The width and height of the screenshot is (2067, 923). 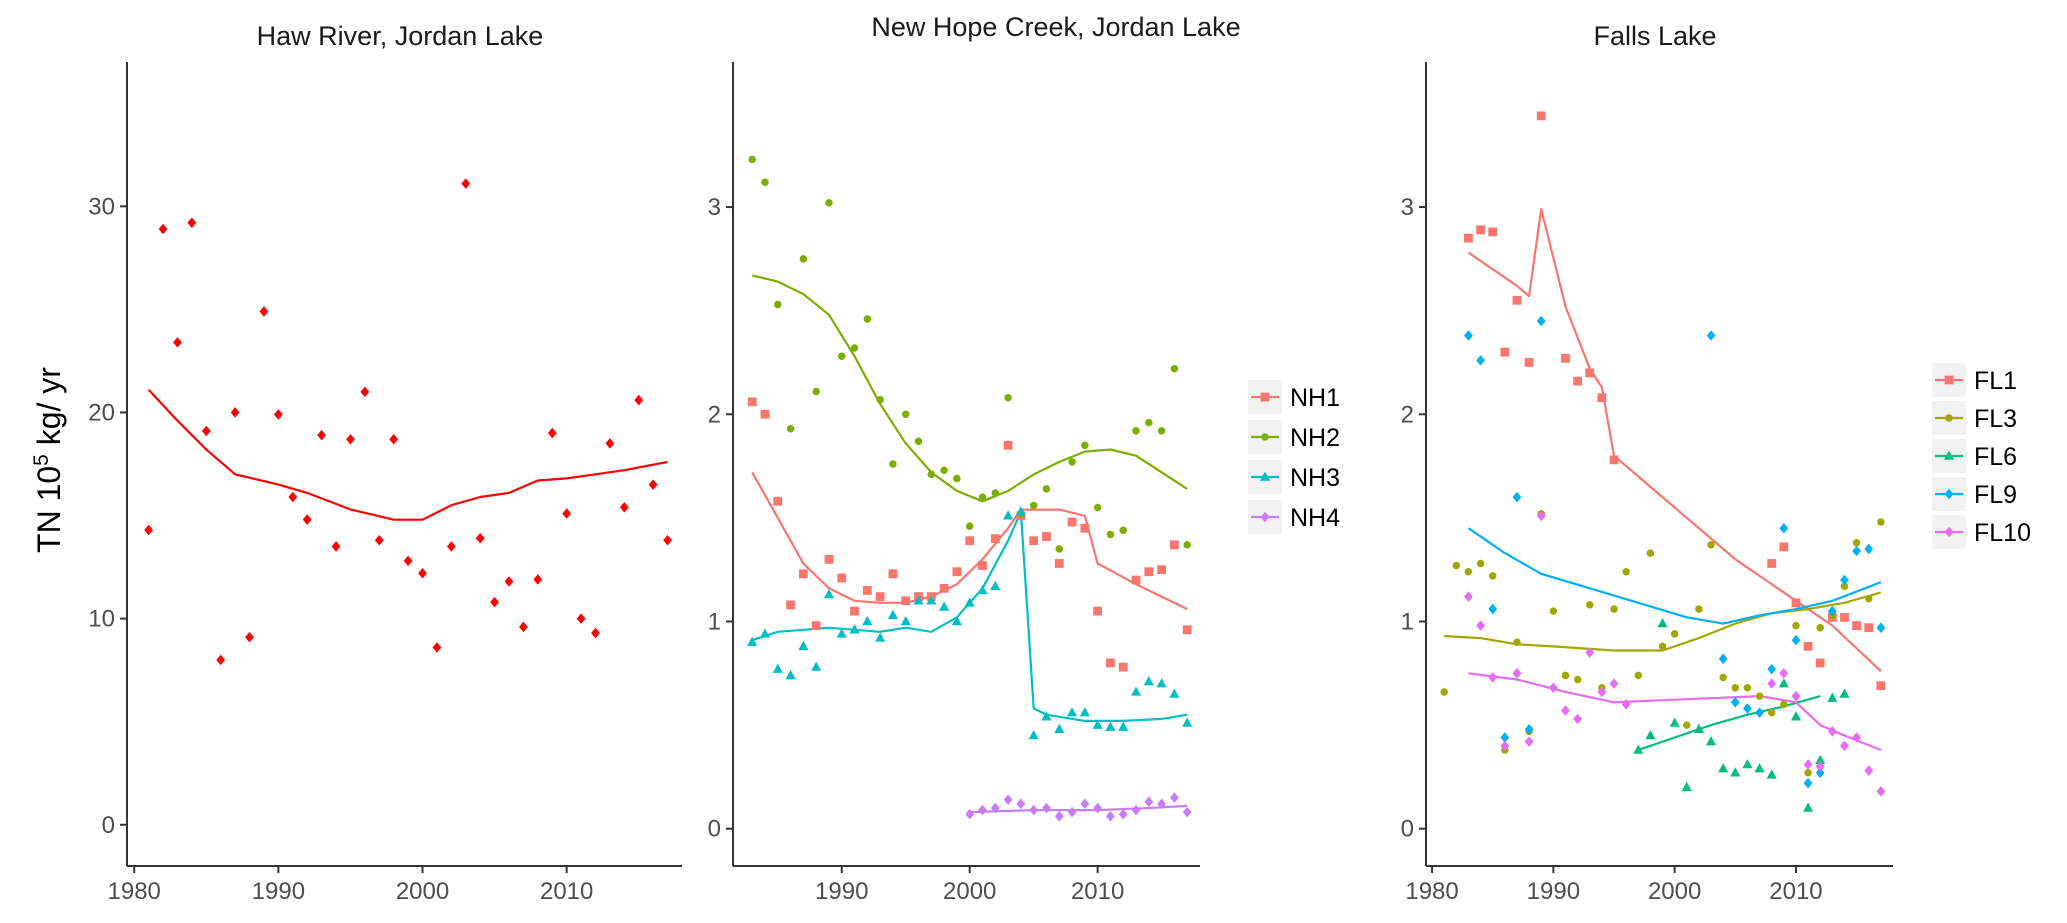 What do you see at coordinates (1553, 891) in the screenshot?
I see `x-tick-label: 1990` at bounding box center [1553, 891].